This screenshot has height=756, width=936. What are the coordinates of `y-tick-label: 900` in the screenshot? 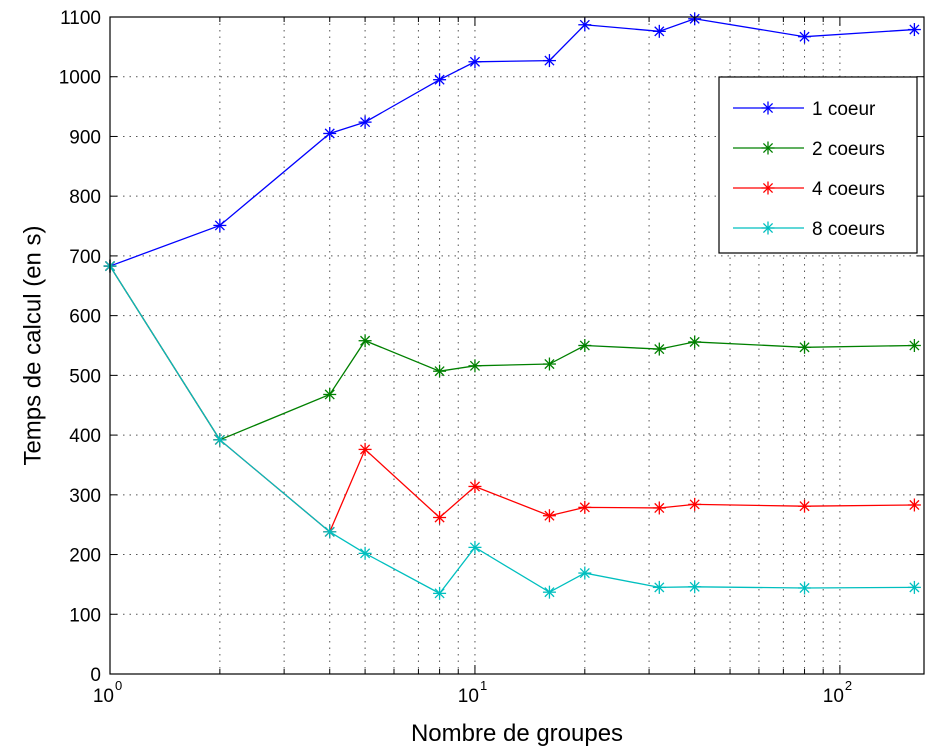 It's located at (85, 137).